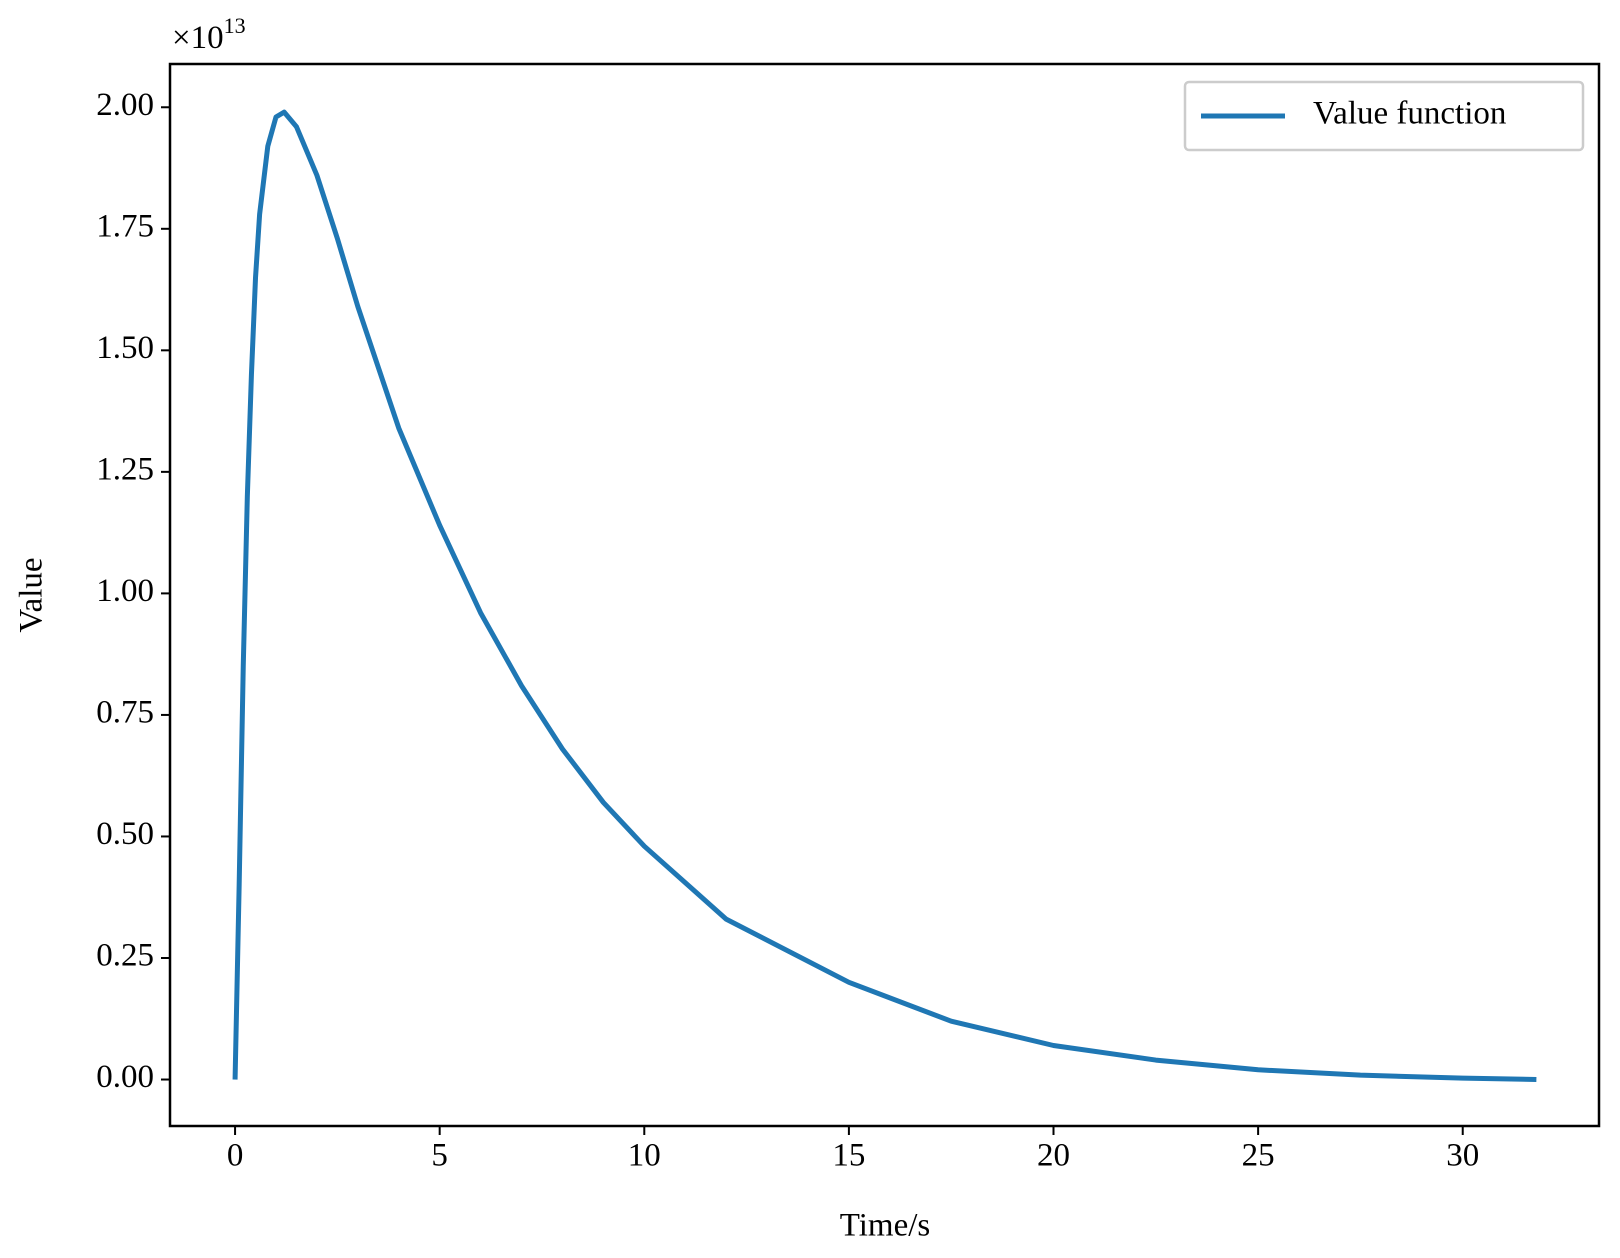  What do you see at coordinates (1258, 1156) in the screenshot?
I see `x-tick-label: 25` at bounding box center [1258, 1156].